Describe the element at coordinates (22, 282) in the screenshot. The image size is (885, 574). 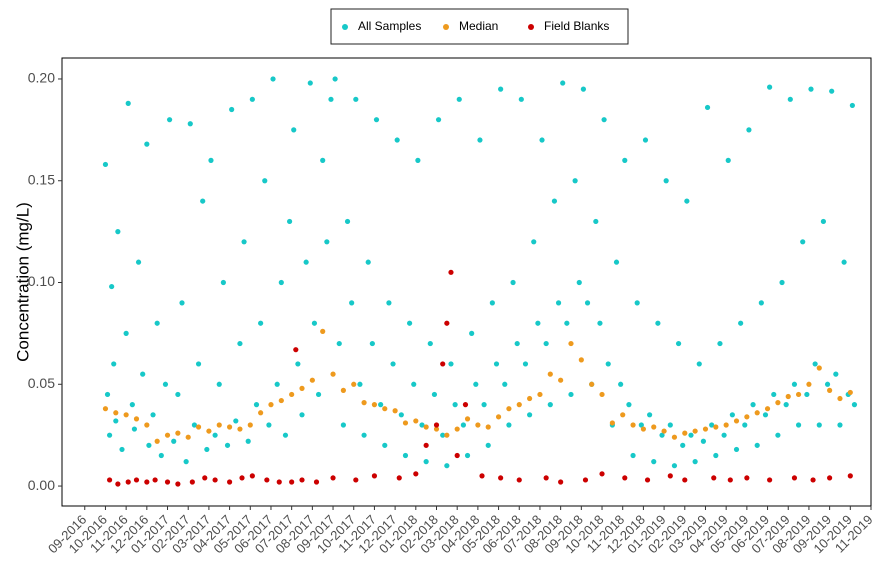
I see `y-axis-label: Concentration (mg/L)` at that location.